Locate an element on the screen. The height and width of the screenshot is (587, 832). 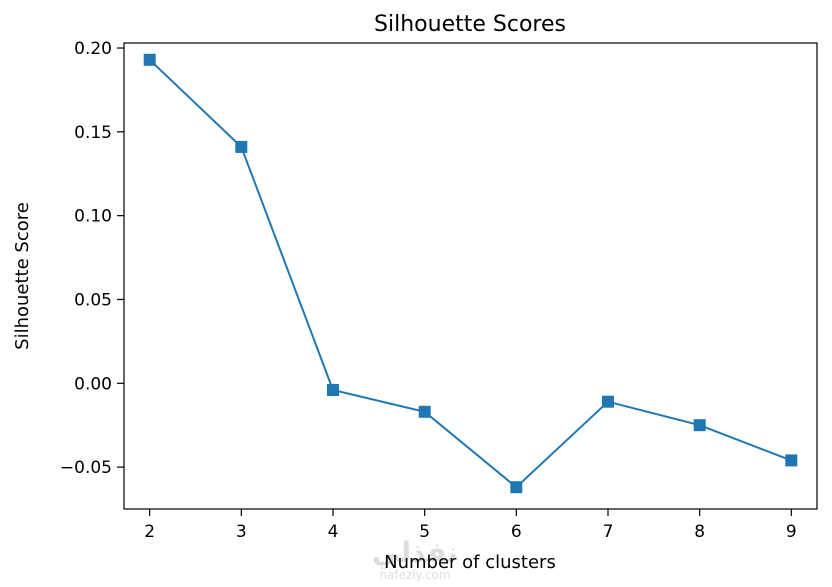
x-axis-label: Number of clusters is located at coordinates (470, 562).